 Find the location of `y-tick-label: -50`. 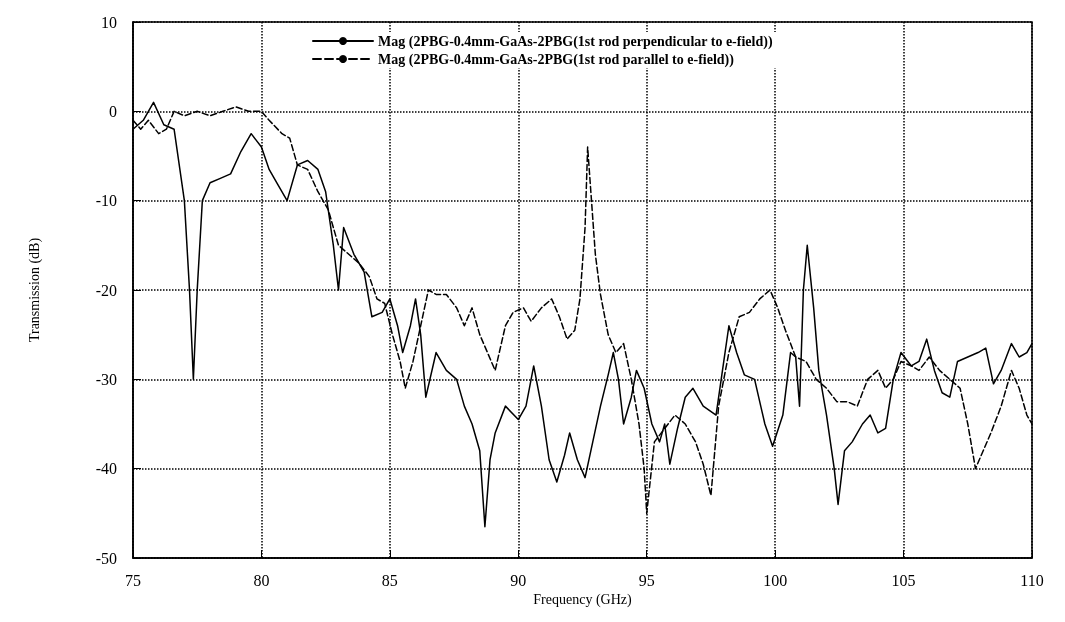

y-tick-label: -50 is located at coordinates (106, 558).